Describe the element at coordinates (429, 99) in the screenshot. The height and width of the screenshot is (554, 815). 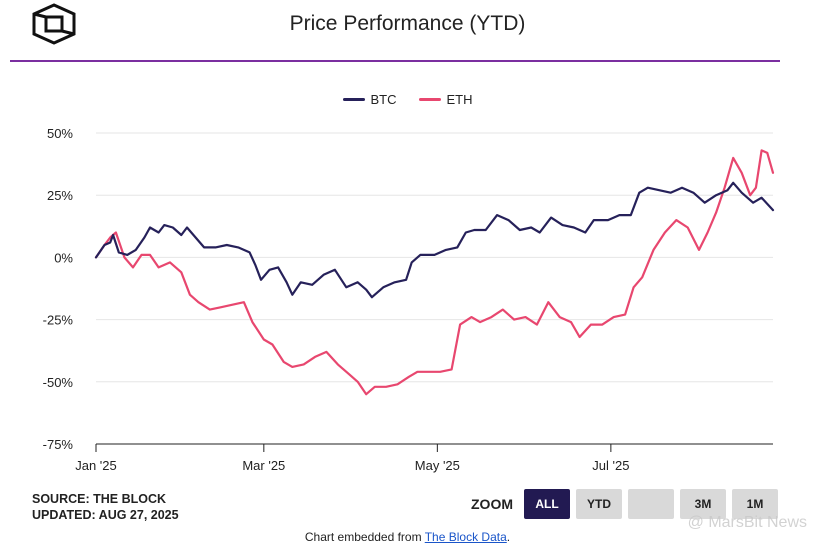
I see `legend-swatch-eth` at that location.